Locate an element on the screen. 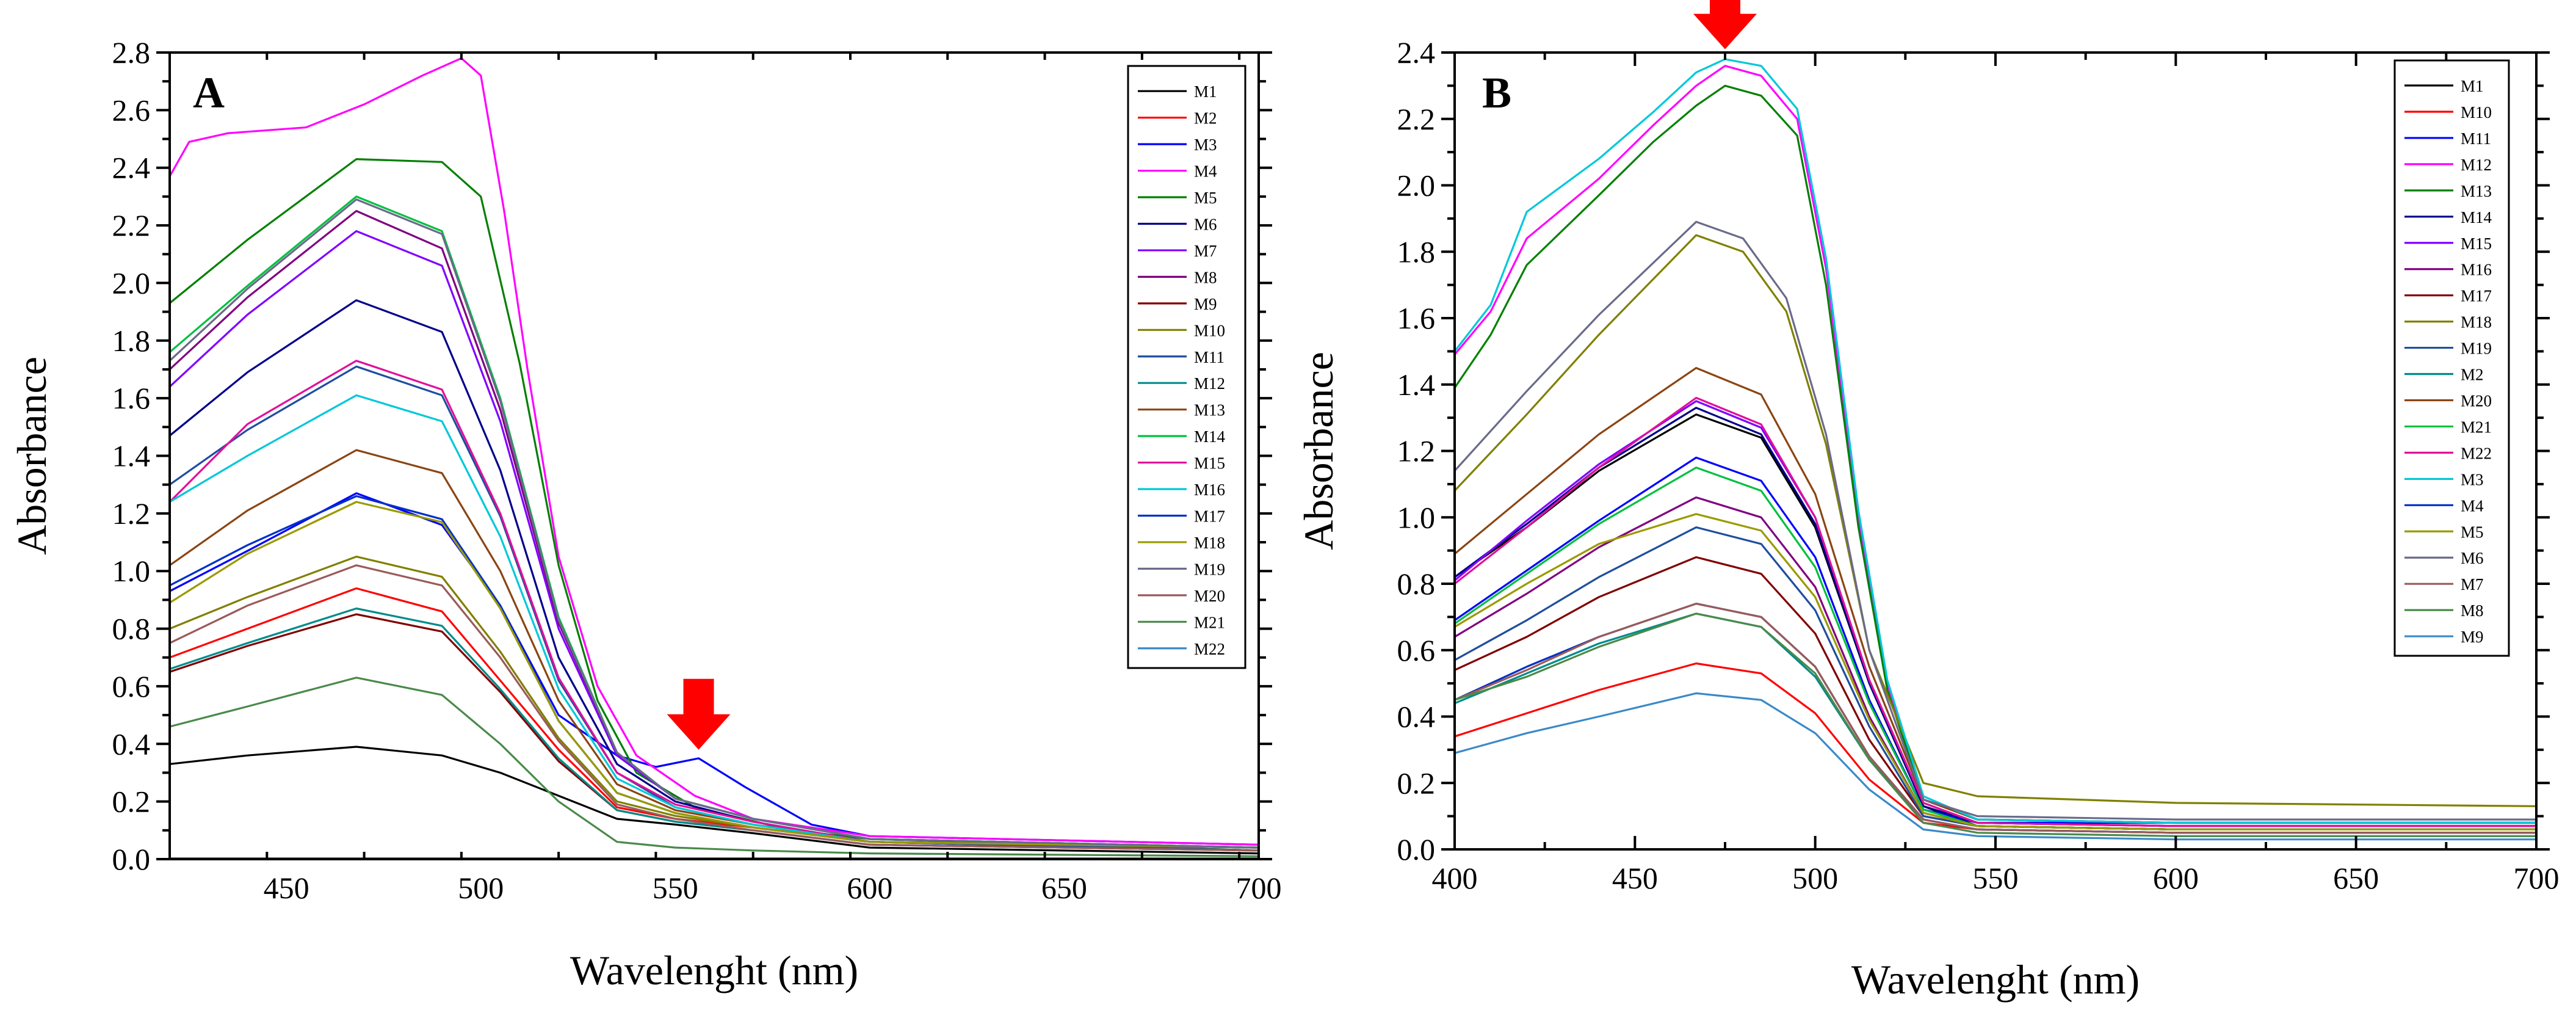 The width and height of the screenshot is (2576, 1024). y-tick-label: 0.6 is located at coordinates (1416, 650).